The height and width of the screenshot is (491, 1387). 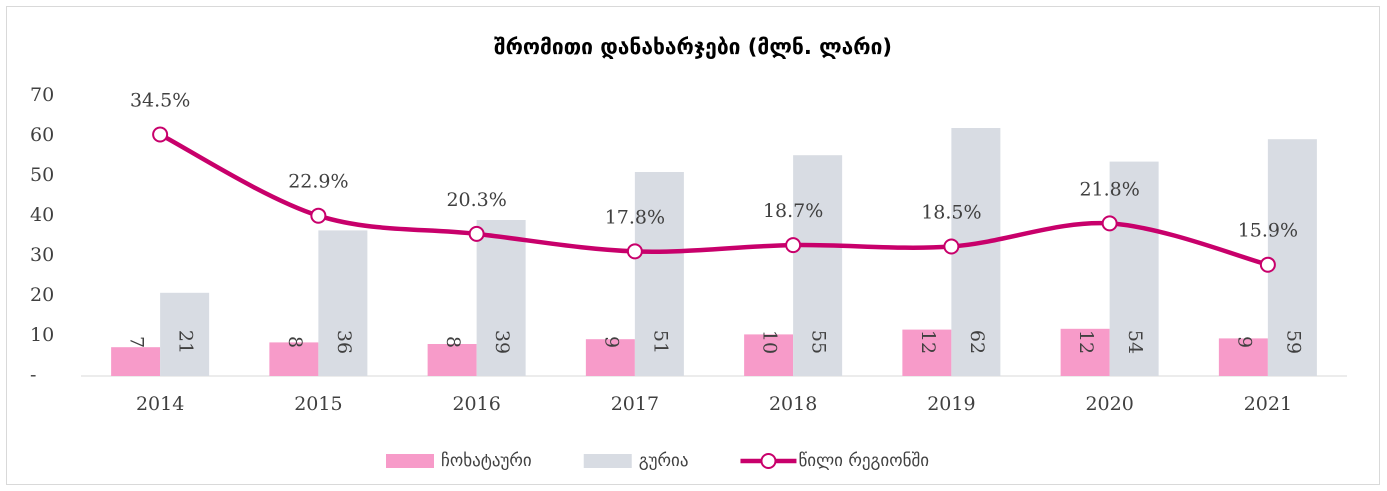 What do you see at coordinates (793, 404) in the screenshot?
I see `x-tick-label: 2018` at bounding box center [793, 404].